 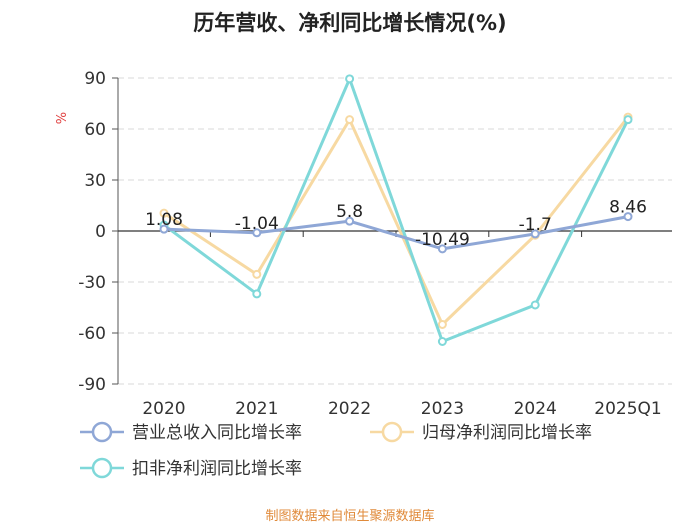 I want to click on legend-label: 扣非净利润同比增长率, so click(x=217, y=469).